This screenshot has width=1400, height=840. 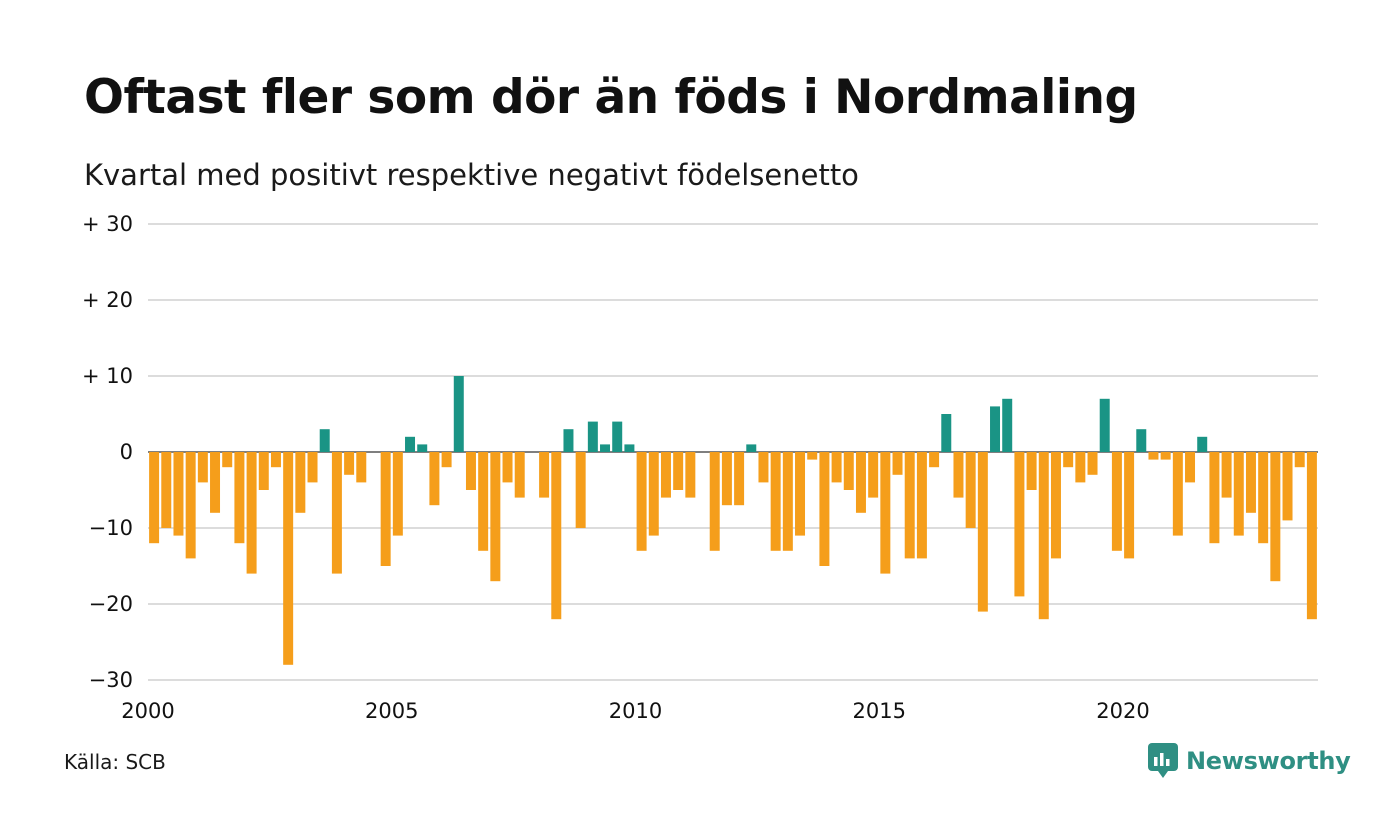 What do you see at coordinates (635, 711) in the screenshot?
I see `x-tick-label: 2010` at bounding box center [635, 711].